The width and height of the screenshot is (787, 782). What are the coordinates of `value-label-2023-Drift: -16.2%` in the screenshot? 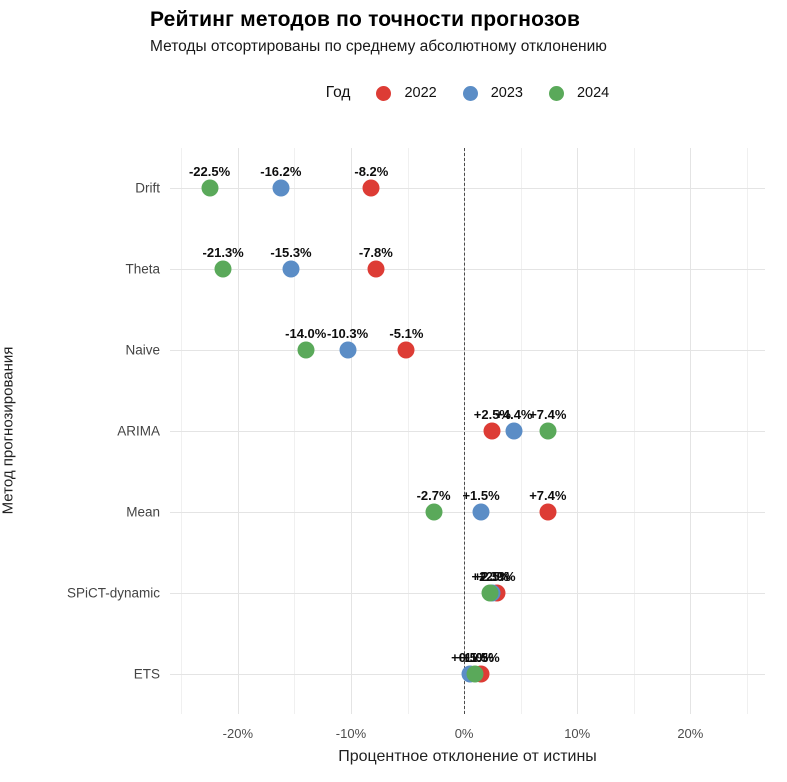 It's located at (281, 172).